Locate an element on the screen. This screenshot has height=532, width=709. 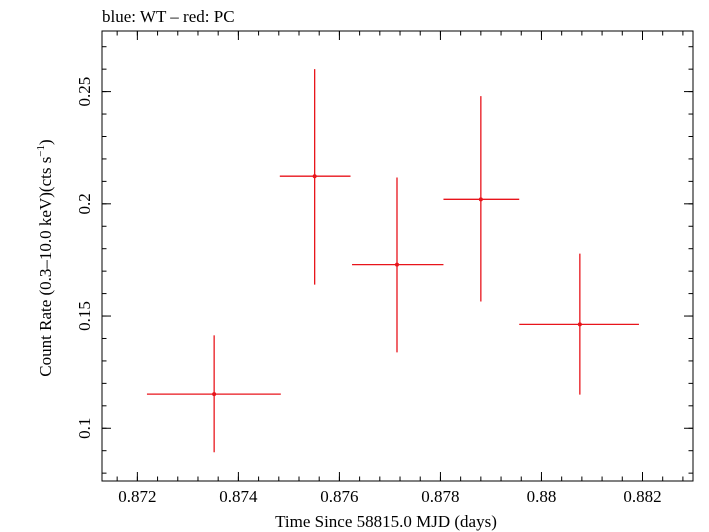
x-tick-label: 0.876 is located at coordinates (339, 496).